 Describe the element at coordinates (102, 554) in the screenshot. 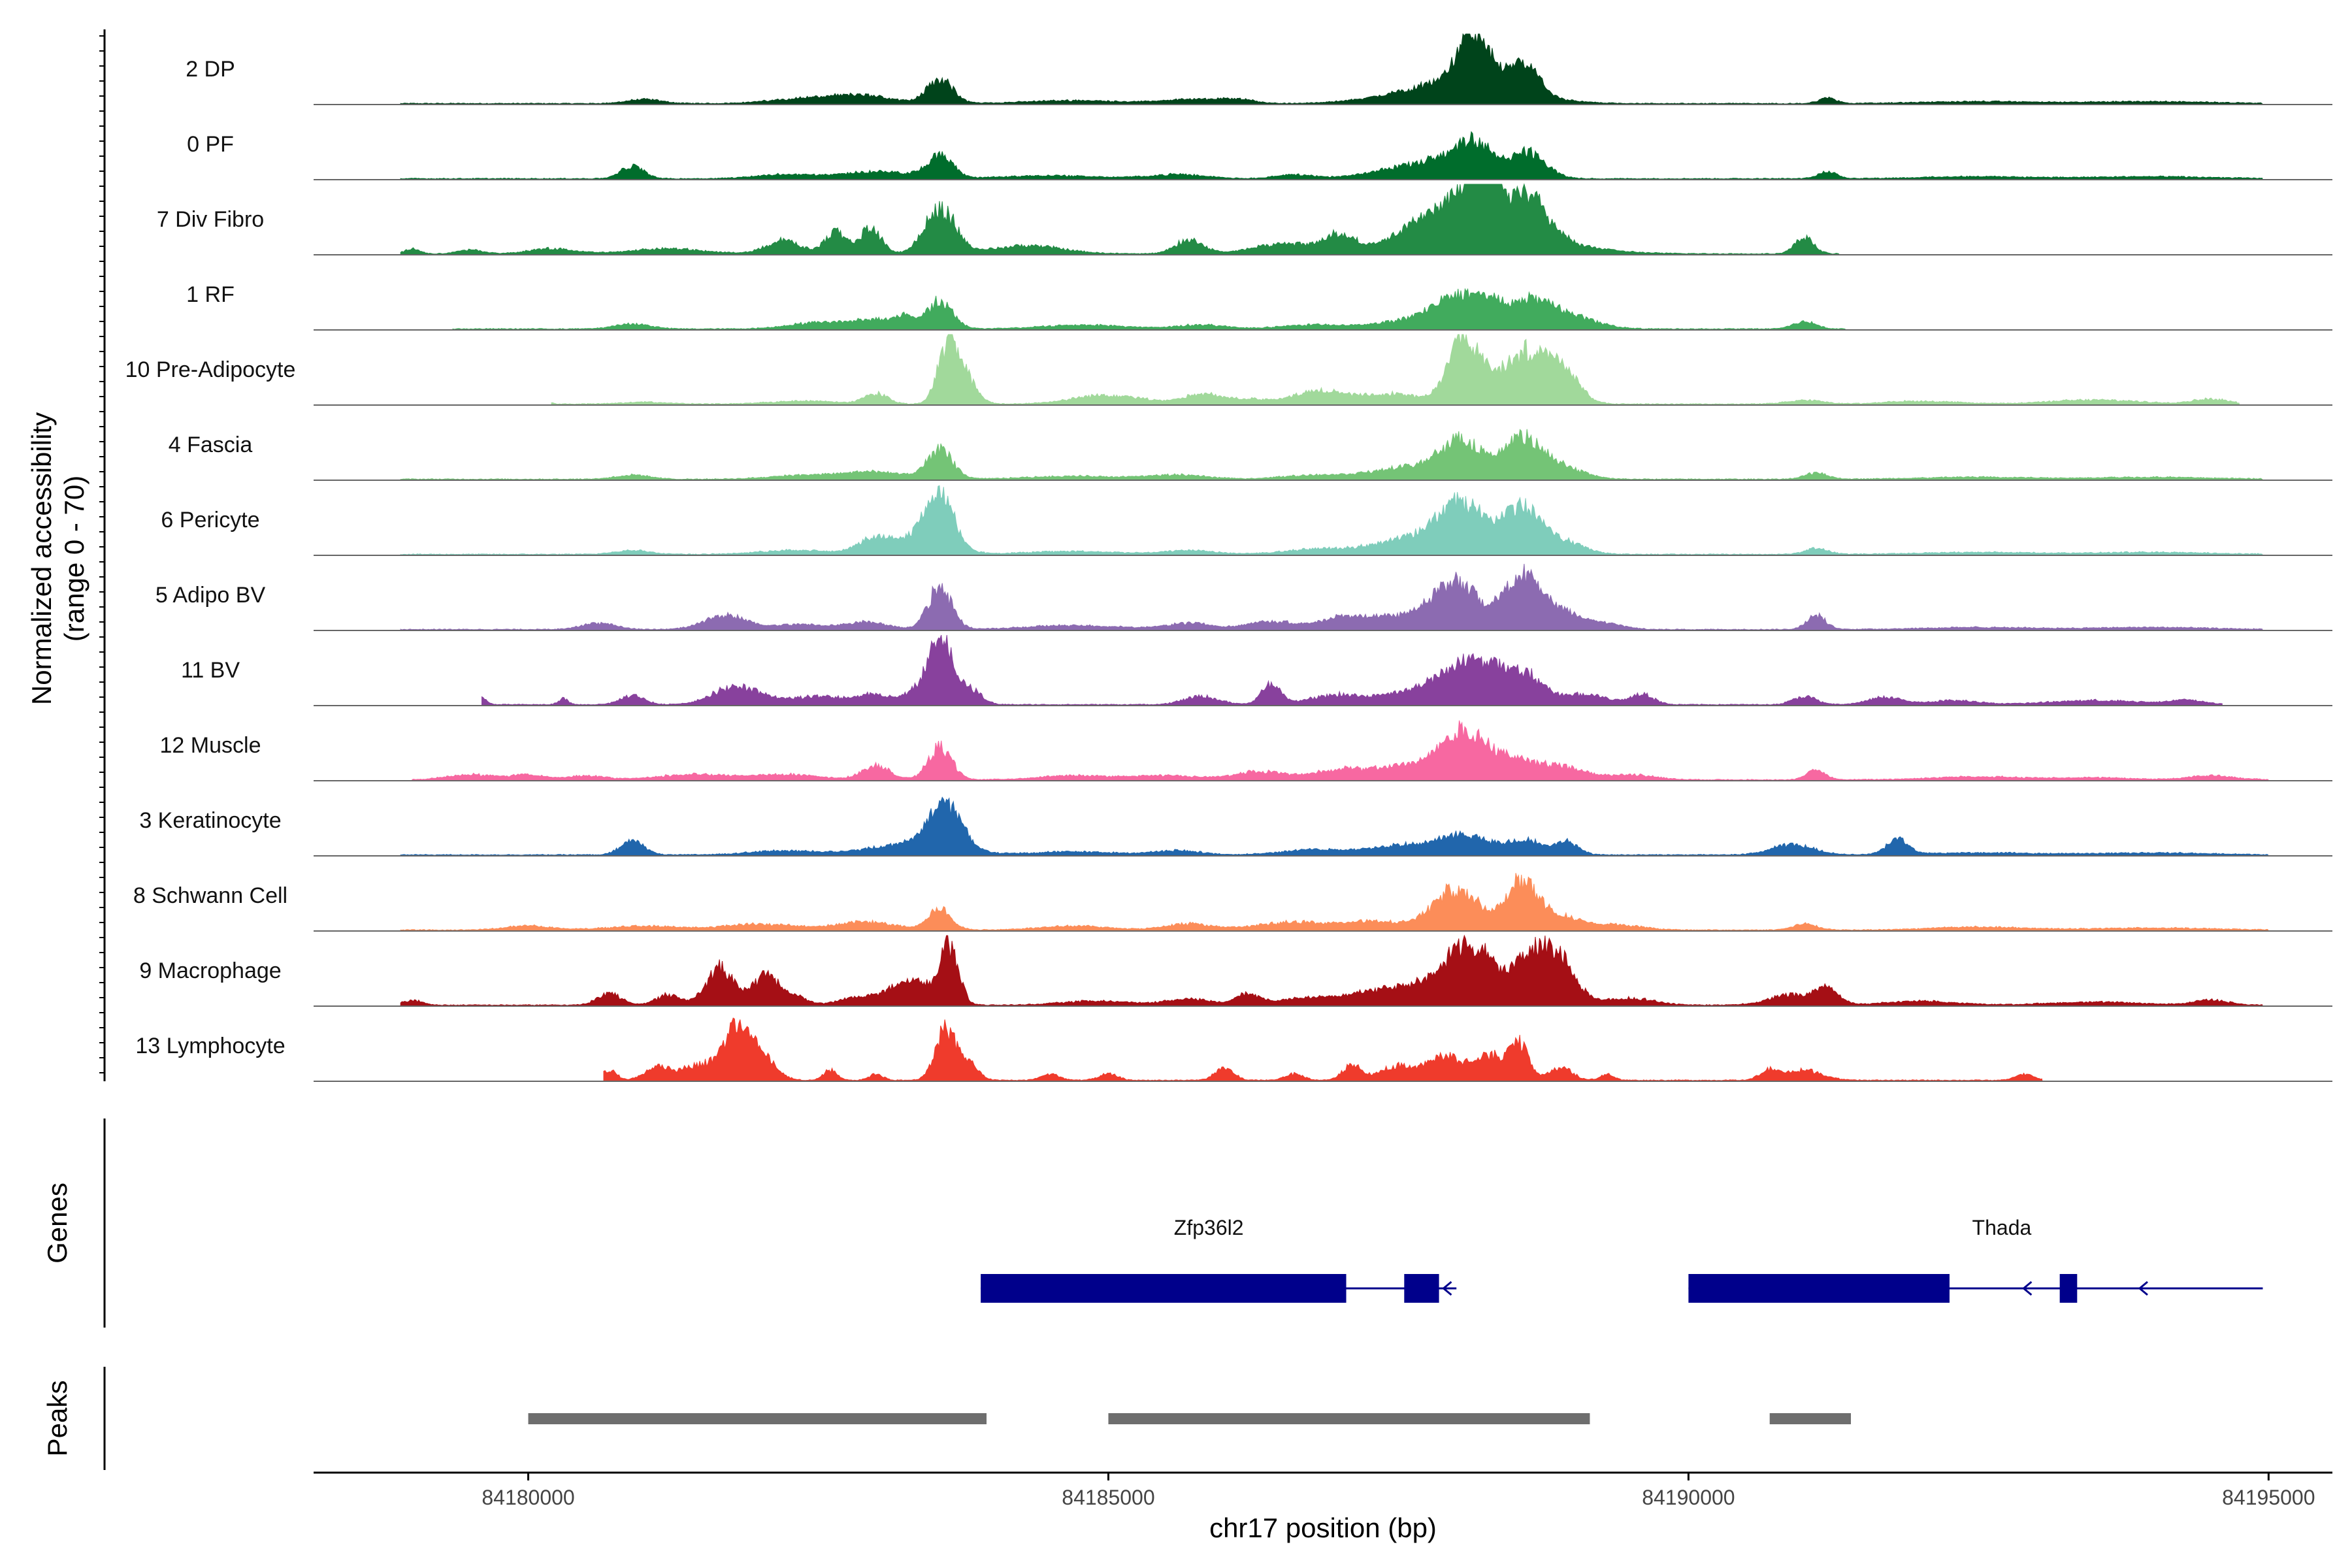

I see `coverage-y-ticks` at that location.